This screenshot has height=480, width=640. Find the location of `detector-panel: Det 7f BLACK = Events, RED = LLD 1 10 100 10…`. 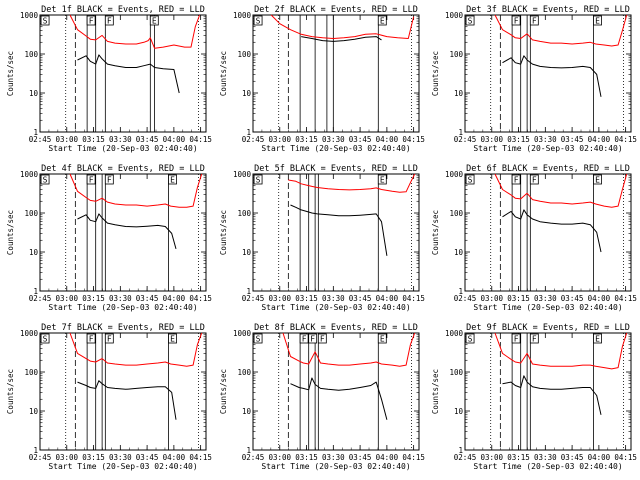

detector-panel: Det 7f BLACK = Events, RED = LLD 1 10 100 10… is located at coordinates (109, 397).